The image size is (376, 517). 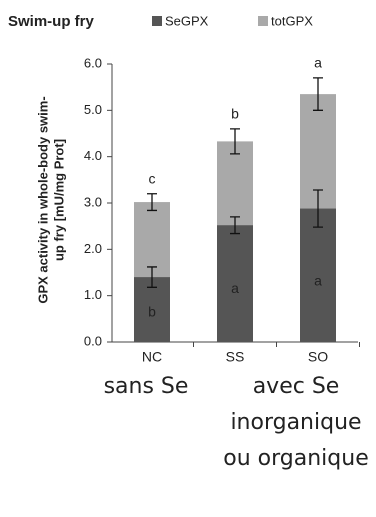 I want to click on annotation: ou organique, so click(x=295, y=458).